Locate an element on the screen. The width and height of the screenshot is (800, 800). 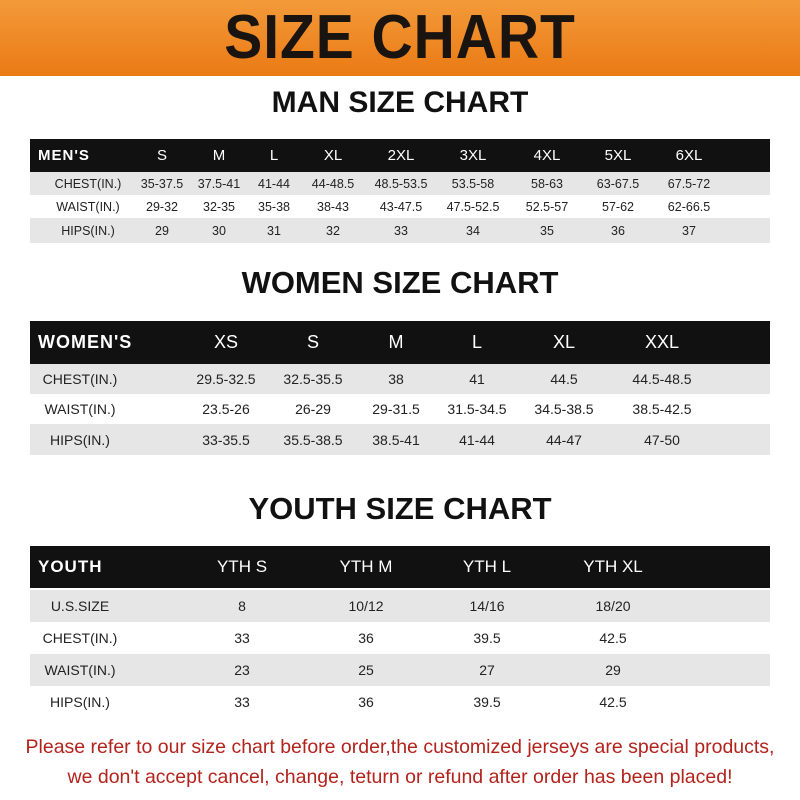
table-cell: 18/20 is located at coordinates (613, 606).